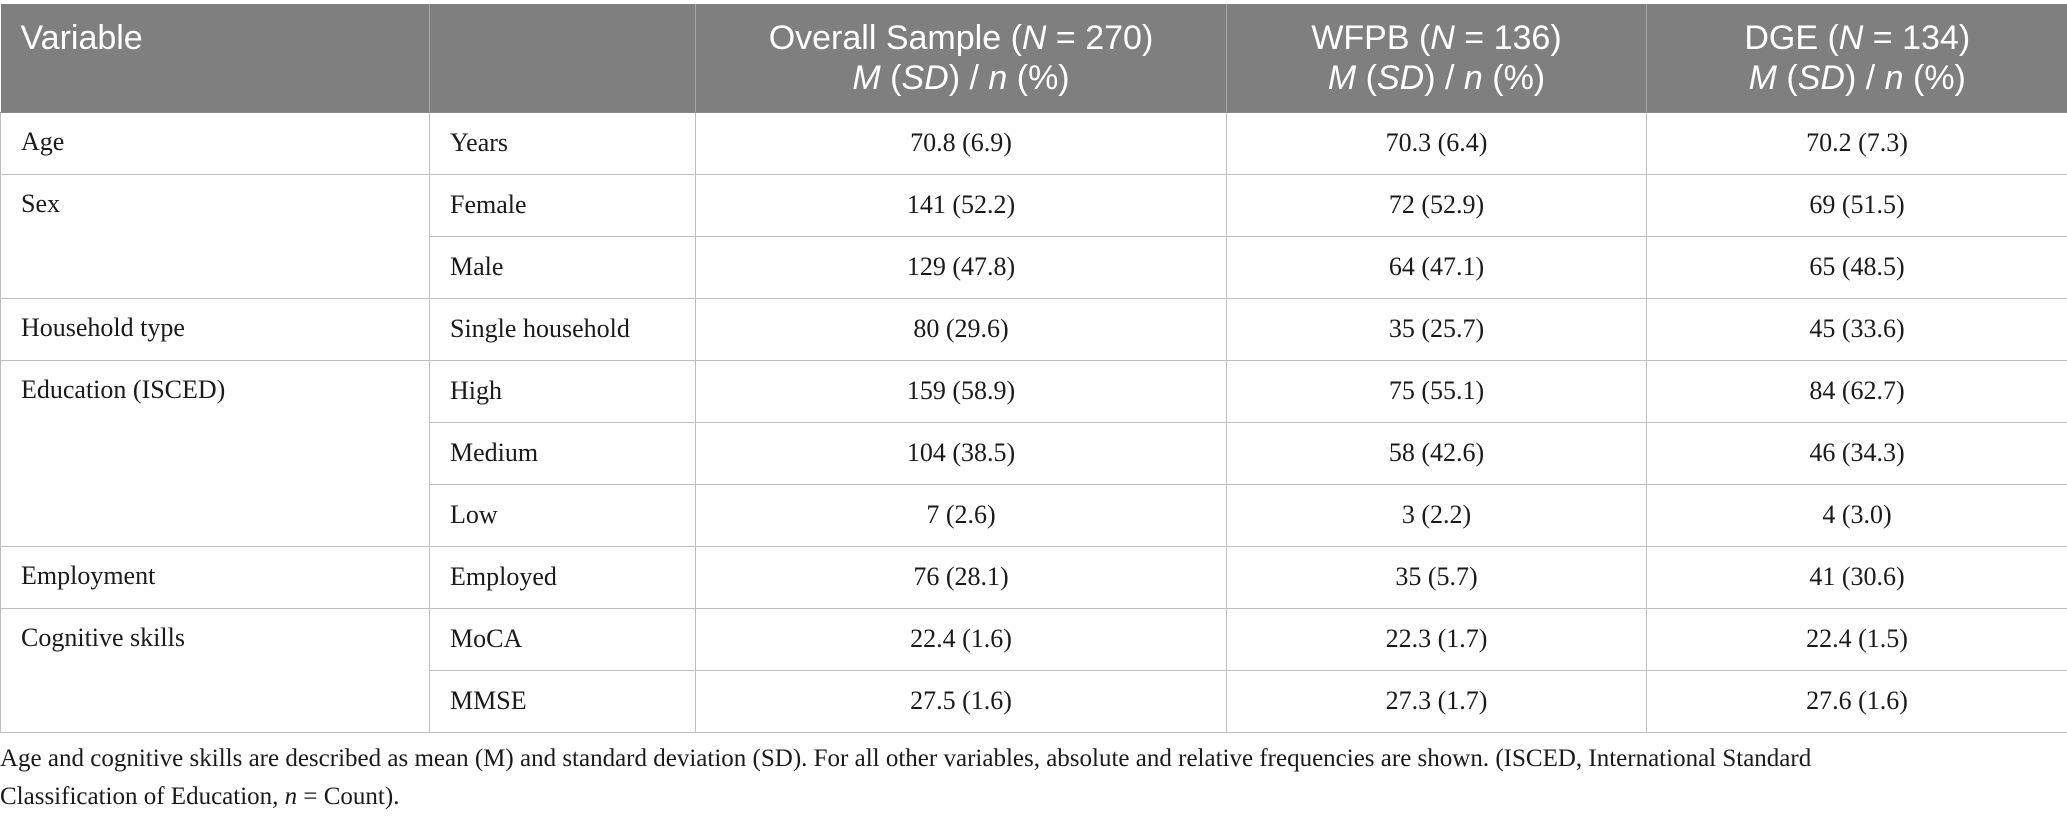 This screenshot has height=818, width=2067. What do you see at coordinates (1436, 58) in the screenshot?
I see `header-wfpb: WFPB (N = 136) M (SD) / n (%)` at bounding box center [1436, 58].